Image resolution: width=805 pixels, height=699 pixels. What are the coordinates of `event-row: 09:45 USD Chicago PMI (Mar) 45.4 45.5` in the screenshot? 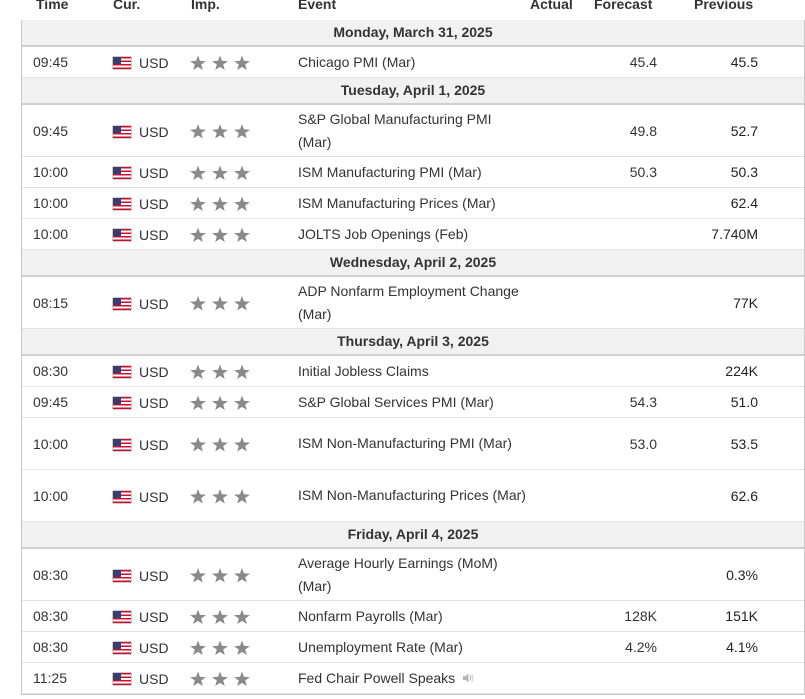 It's located at (413, 62).